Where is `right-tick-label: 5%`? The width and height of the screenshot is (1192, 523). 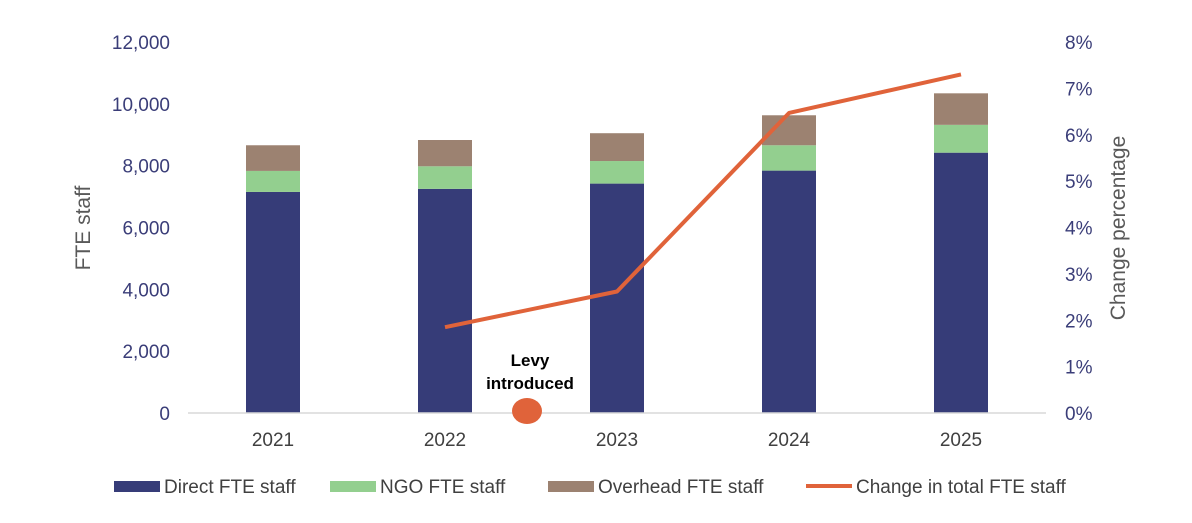 right-tick-label: 5% is located at coordinates (1079, 182).